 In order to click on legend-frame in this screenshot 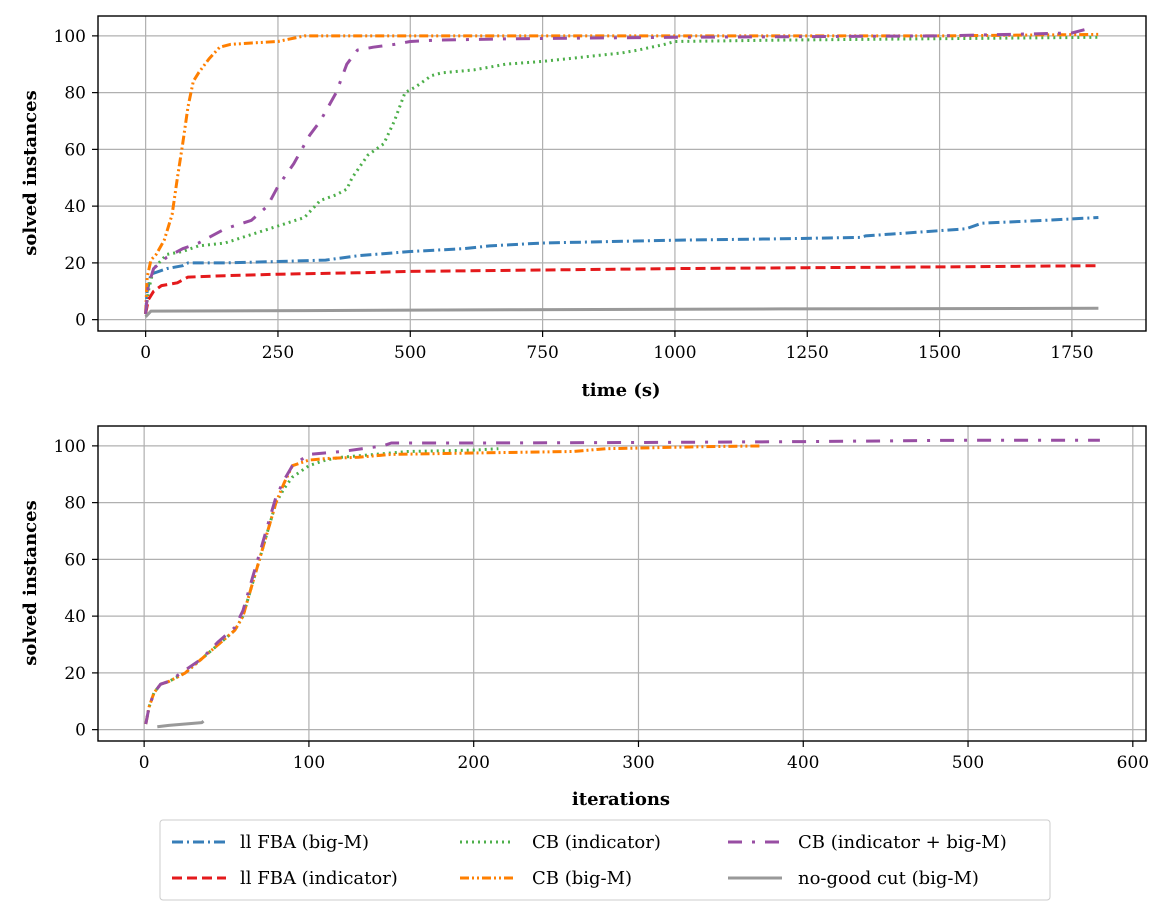, I will do `click(605, 860)`.